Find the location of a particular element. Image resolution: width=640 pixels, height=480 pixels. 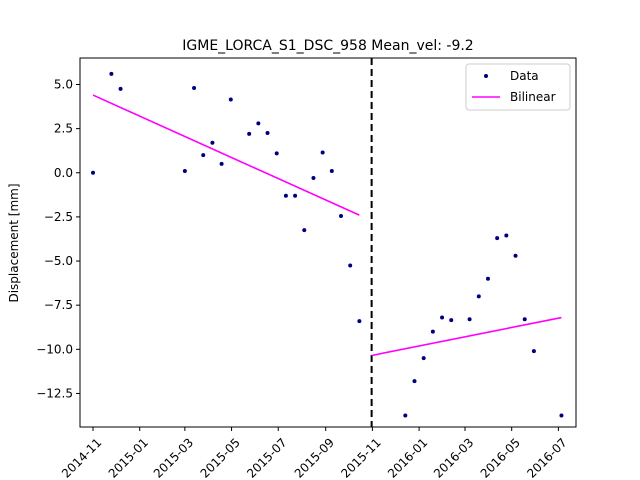

x-tick-label-11: 2016-07 is located at coordinates (546, 457).